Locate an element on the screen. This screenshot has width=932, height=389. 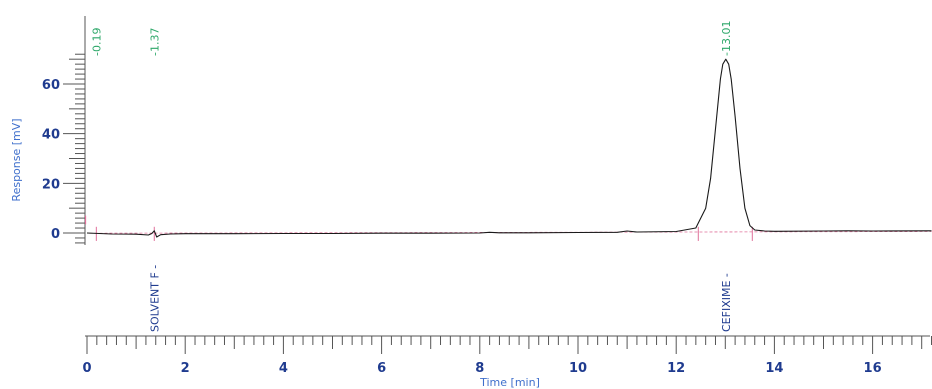
peak-name-label: SOLVENT F - is located at coordinates (154, 298).